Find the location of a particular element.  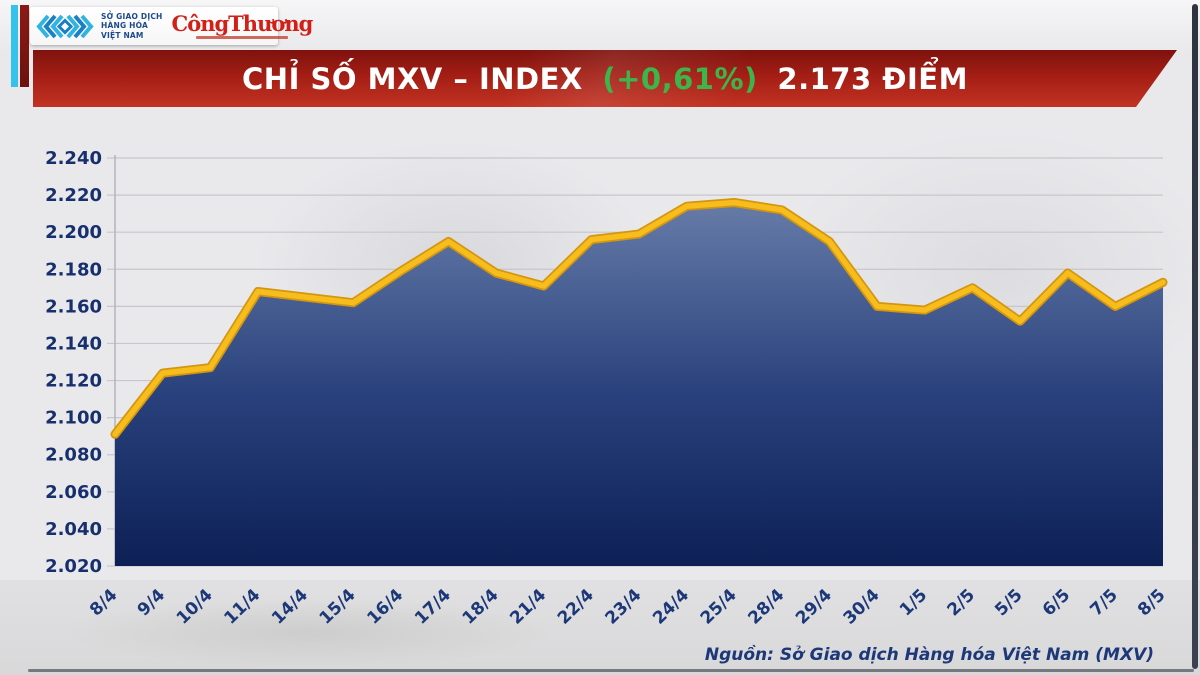

x-tick-label: 10/4 is located at coordinates (195, 606).